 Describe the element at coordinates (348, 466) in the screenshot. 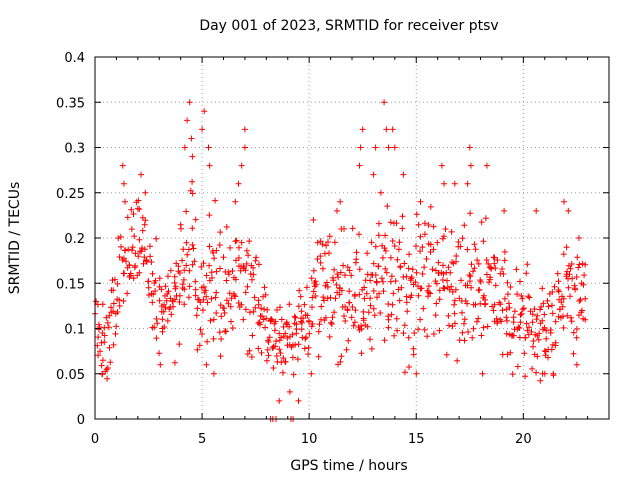

I see `x-axis-label: GPS time / hours` at that location.